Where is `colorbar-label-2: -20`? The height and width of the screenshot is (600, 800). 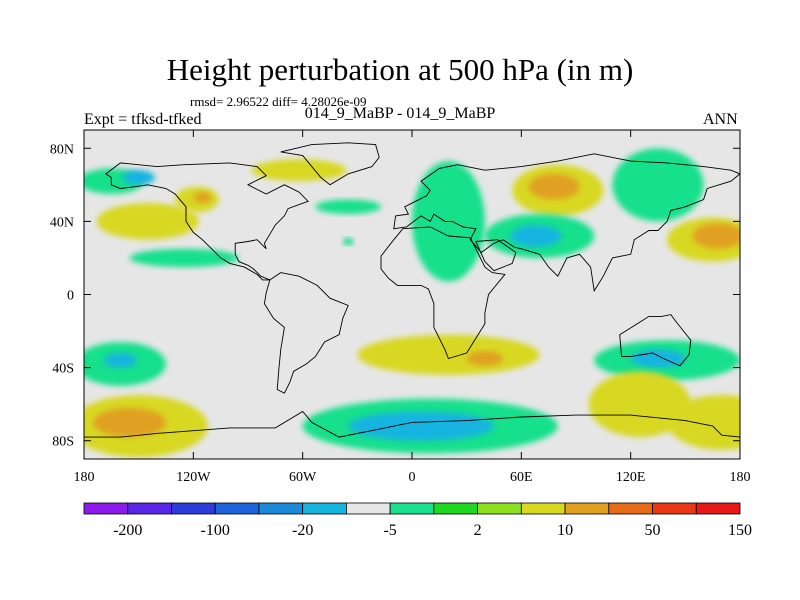
colorbar-label-2: -20 is located at coordinates (302, 530).